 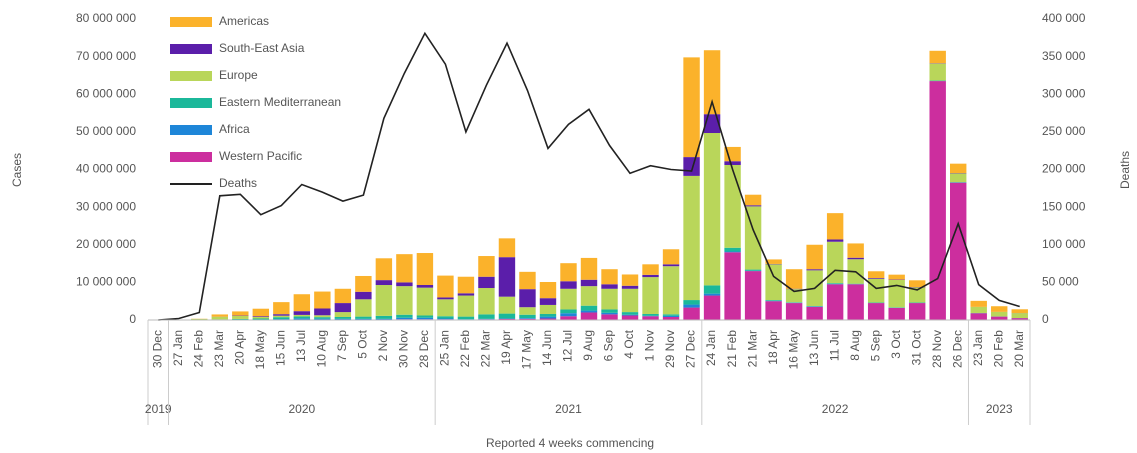 I want to click on x-tick-label: 20 Feb, so click(x=998, y=349).